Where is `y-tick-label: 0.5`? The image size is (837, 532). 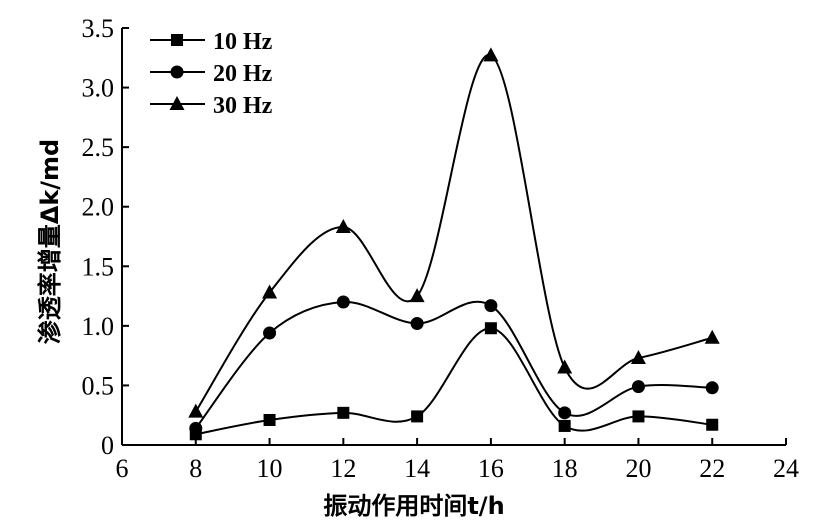
y-tick-label: 0.5 is located at coordinates (98, 385).